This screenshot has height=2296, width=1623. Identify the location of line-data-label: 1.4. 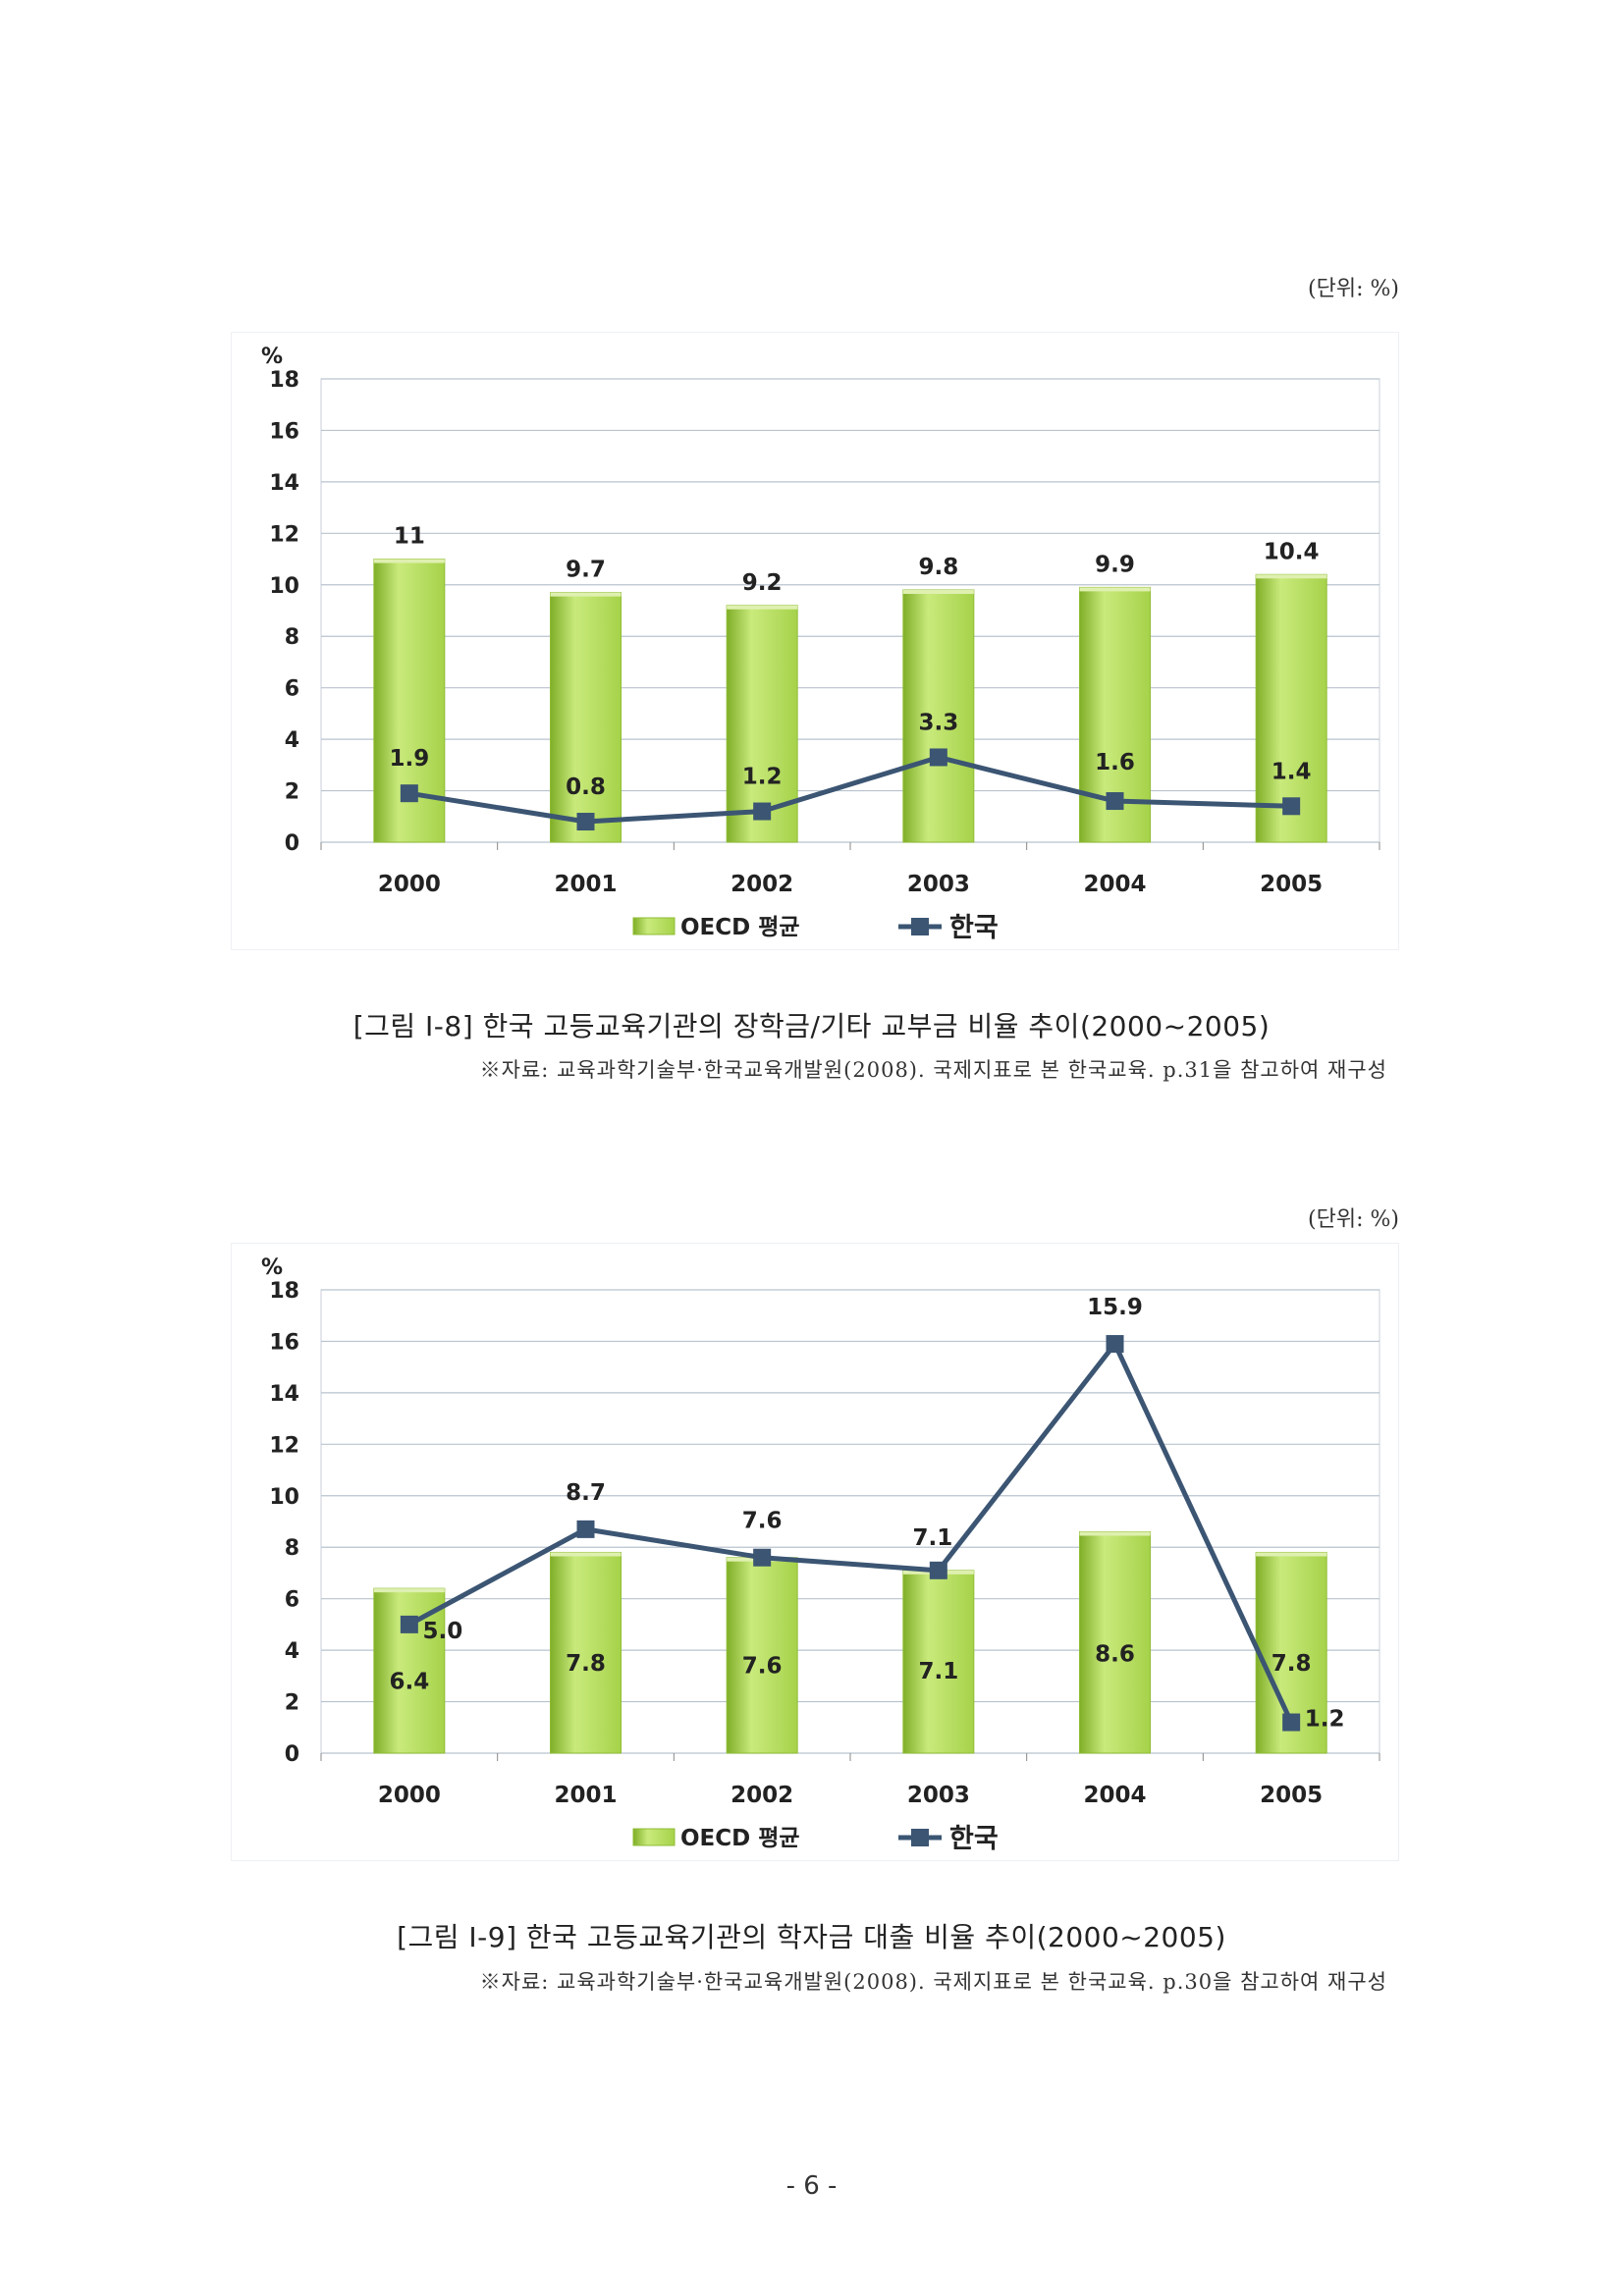
(1292, 771).